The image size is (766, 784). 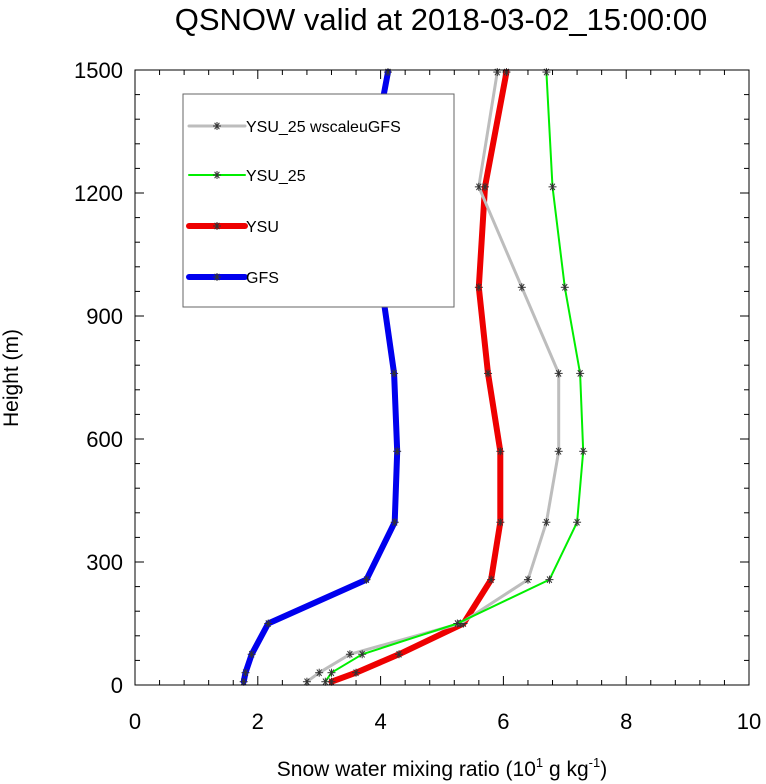 I want to click on legend-item-ysu-25-wscaleugfs: YSU_25 wscaleuGFS, so click(x=294, y=127).